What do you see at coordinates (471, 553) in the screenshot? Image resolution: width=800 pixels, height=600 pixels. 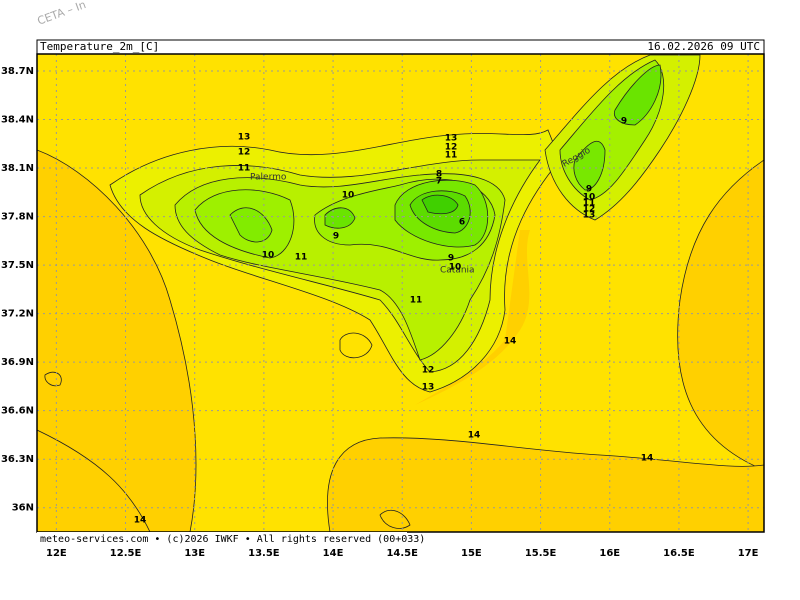 I see `x-tick-label: 15E` at bounding box center [471, 553].